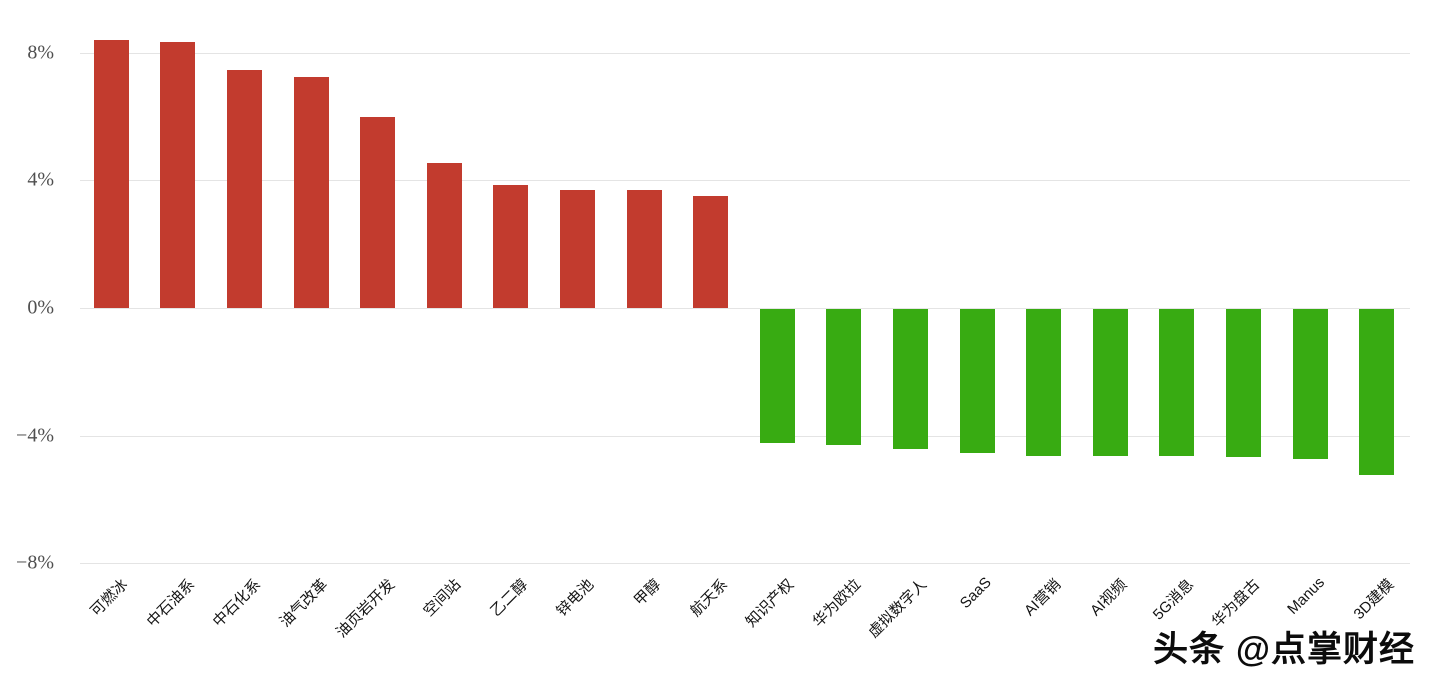 Image resolution: width=1433 pixels, height=686 pixels. I want to click on x-axis-label: 锌电池, so click(575, 598).